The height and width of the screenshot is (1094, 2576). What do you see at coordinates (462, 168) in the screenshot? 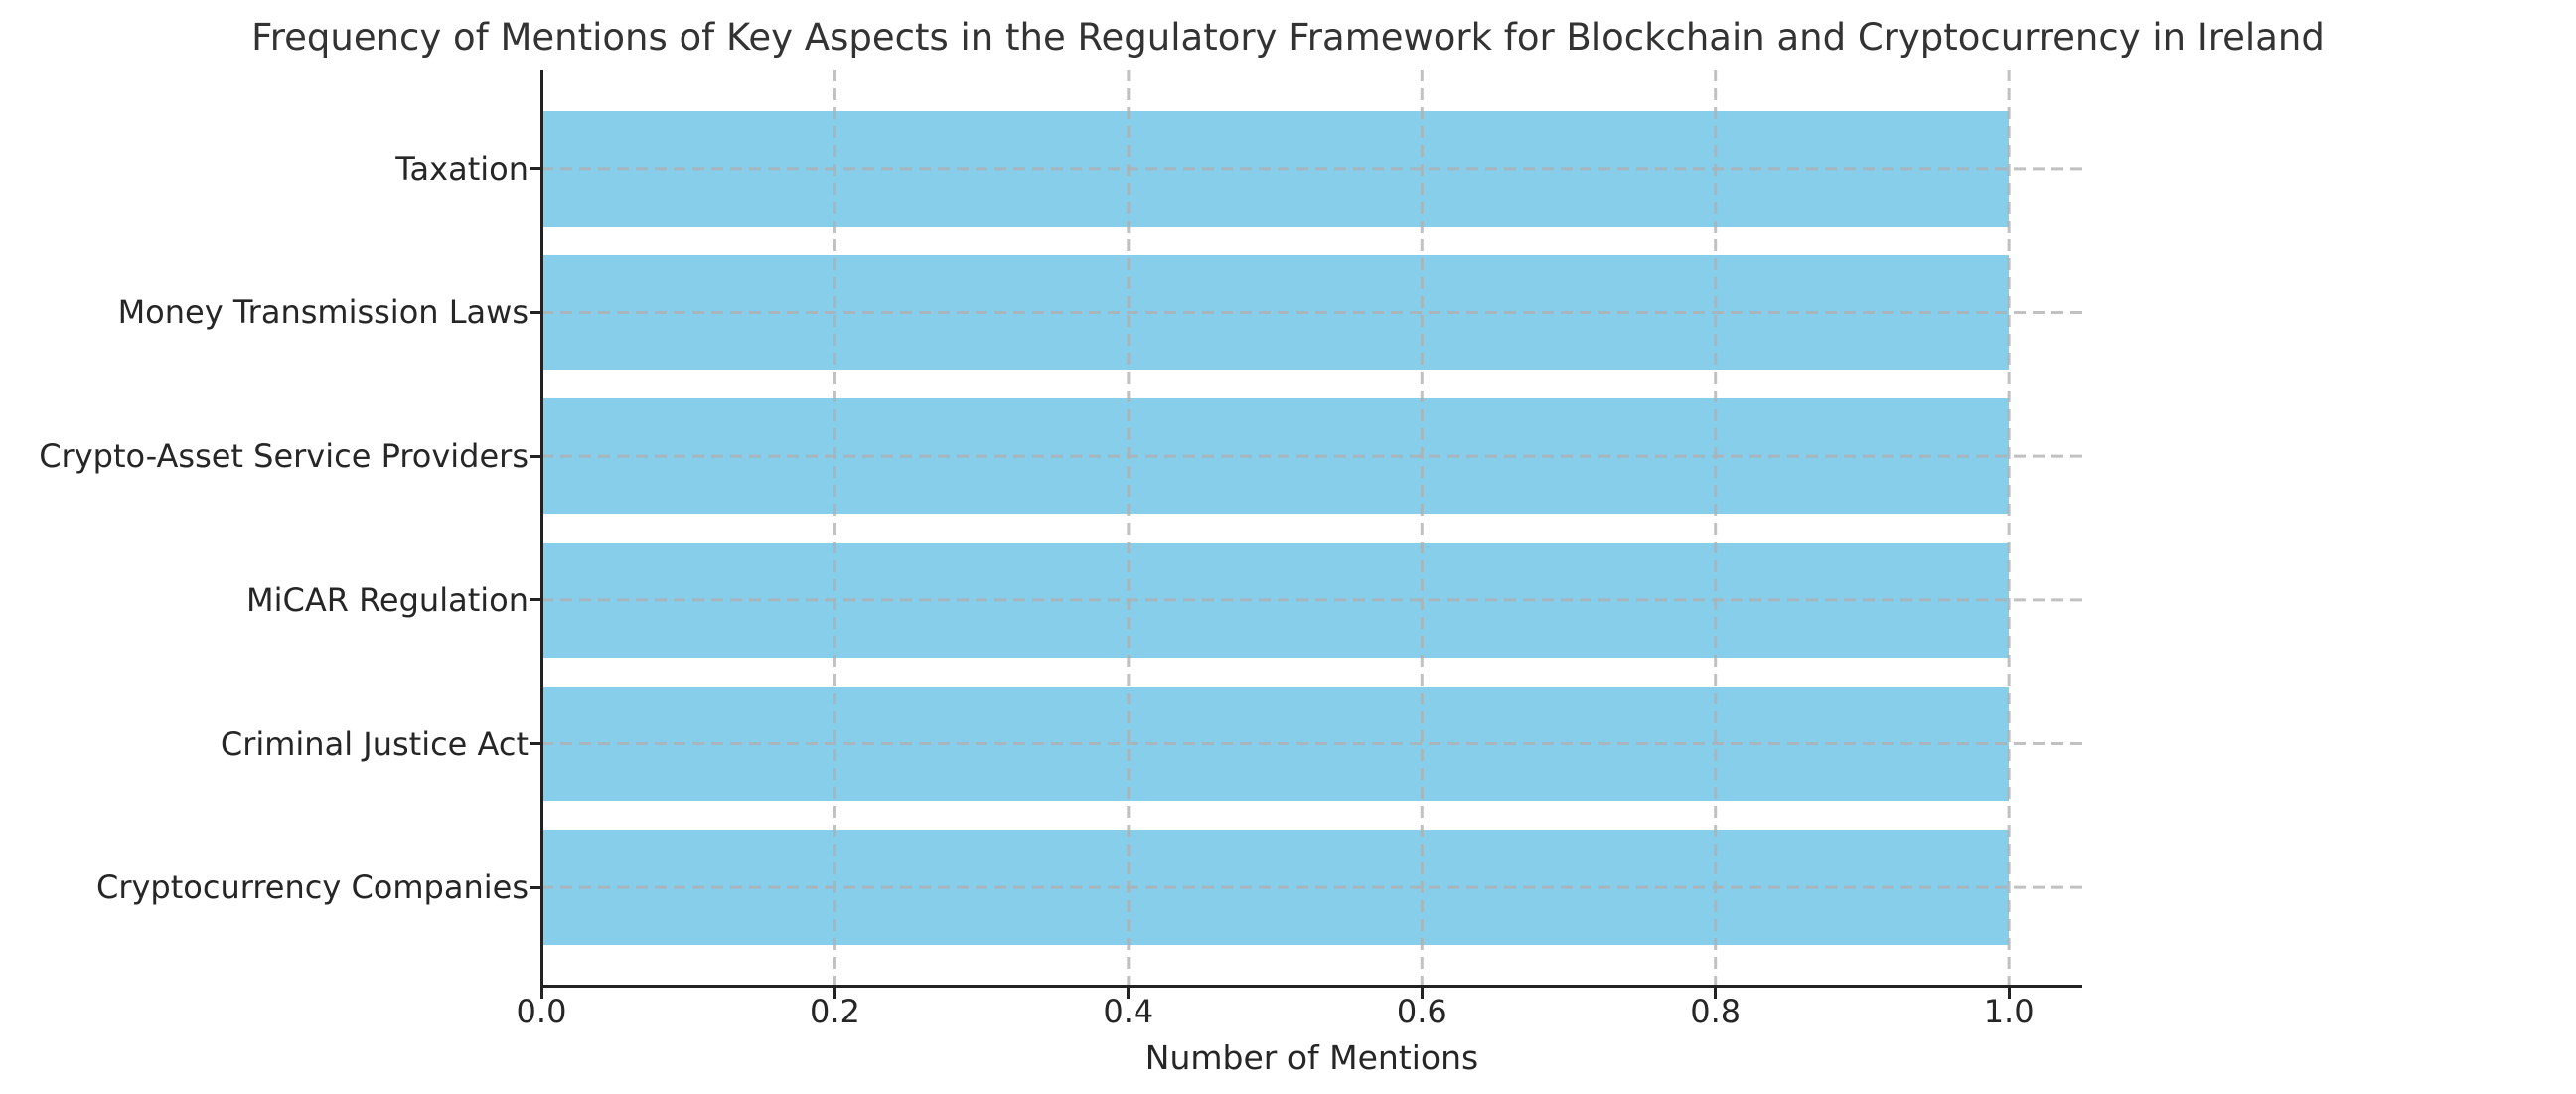
I see `y-tick-label: Taxation` at bounding box center [462, 168].